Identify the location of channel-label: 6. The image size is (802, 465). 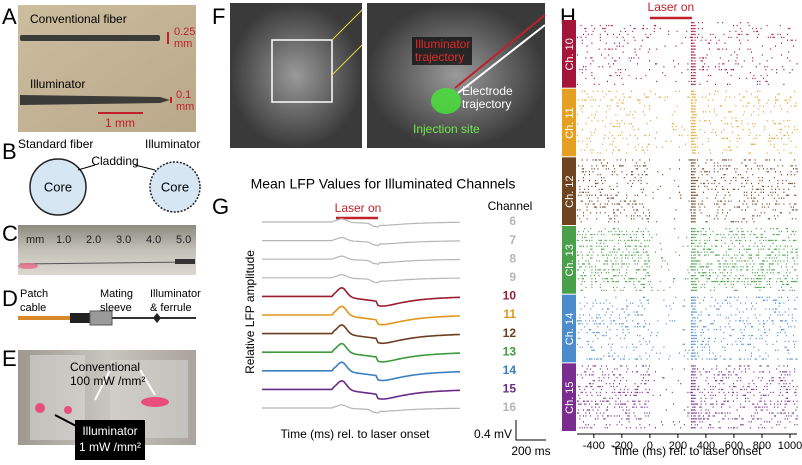
(512, 221).